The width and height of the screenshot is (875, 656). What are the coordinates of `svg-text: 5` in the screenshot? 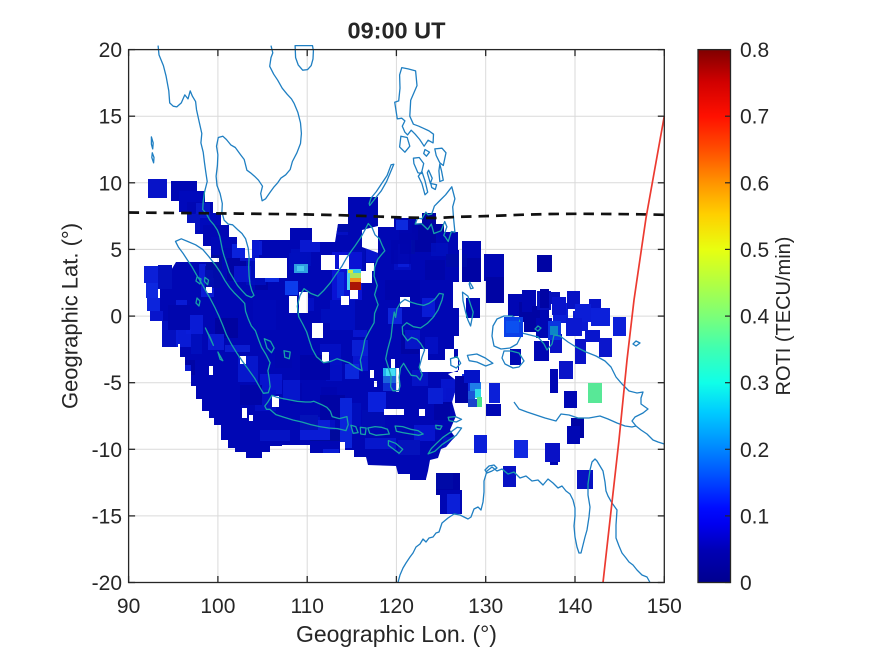 It's located at (116, 250).